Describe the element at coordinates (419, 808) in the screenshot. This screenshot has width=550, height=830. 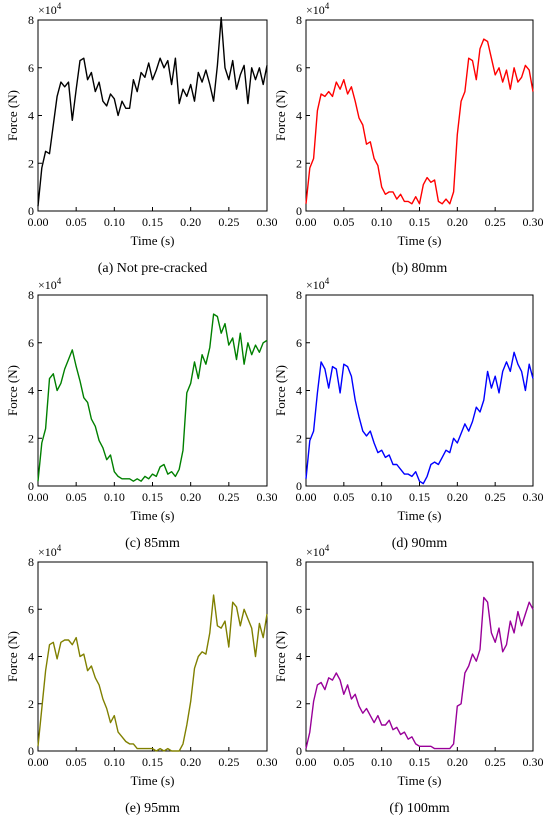
I see `panel-caption: (f) 100mm` at that location.